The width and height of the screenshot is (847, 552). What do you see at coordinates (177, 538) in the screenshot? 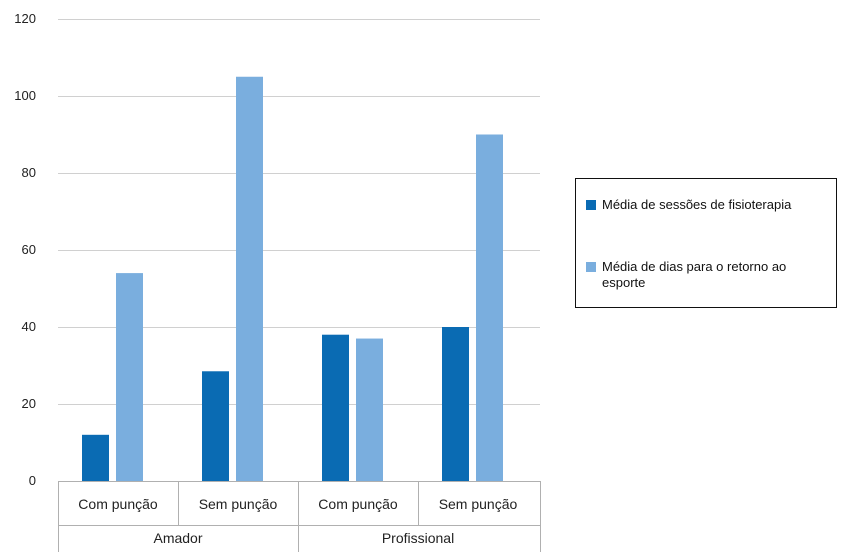
I see `group-label: Amador` at bounding box center [177, 538].